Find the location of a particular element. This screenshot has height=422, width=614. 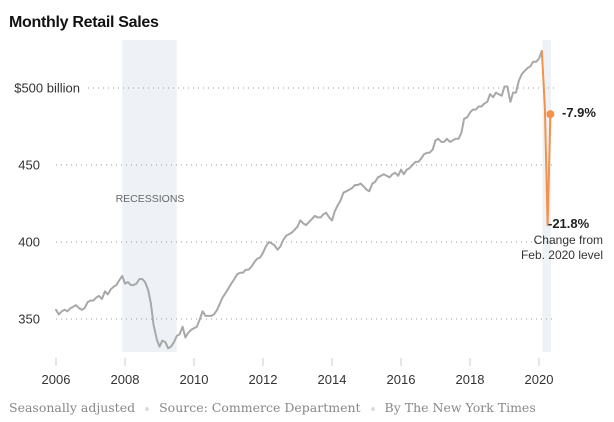

adjustment-note: Seasonally adjusted is located at coordinates (72, 407).